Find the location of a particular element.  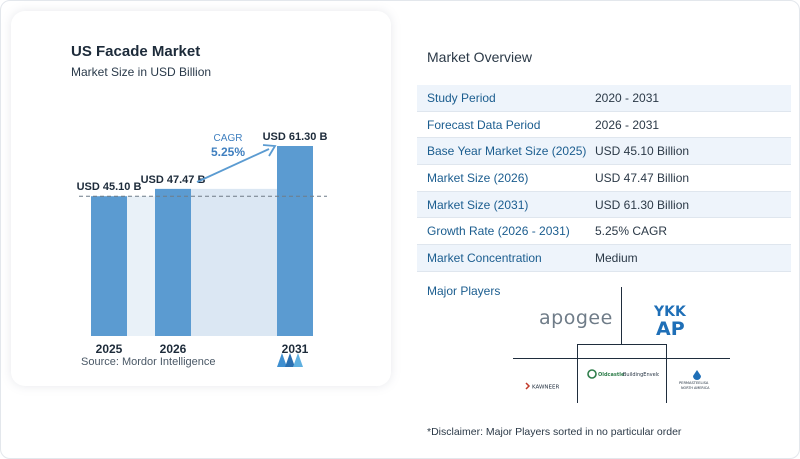

bar-2025 is located at coordinates (109, 266).